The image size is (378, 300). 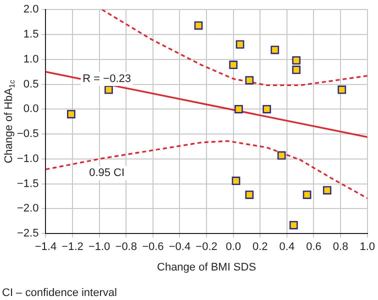 What do you see at coordinates (27, 234) in the screenshot?
I see `y-tick-label: −2.5` at bounding box center [27, 234].